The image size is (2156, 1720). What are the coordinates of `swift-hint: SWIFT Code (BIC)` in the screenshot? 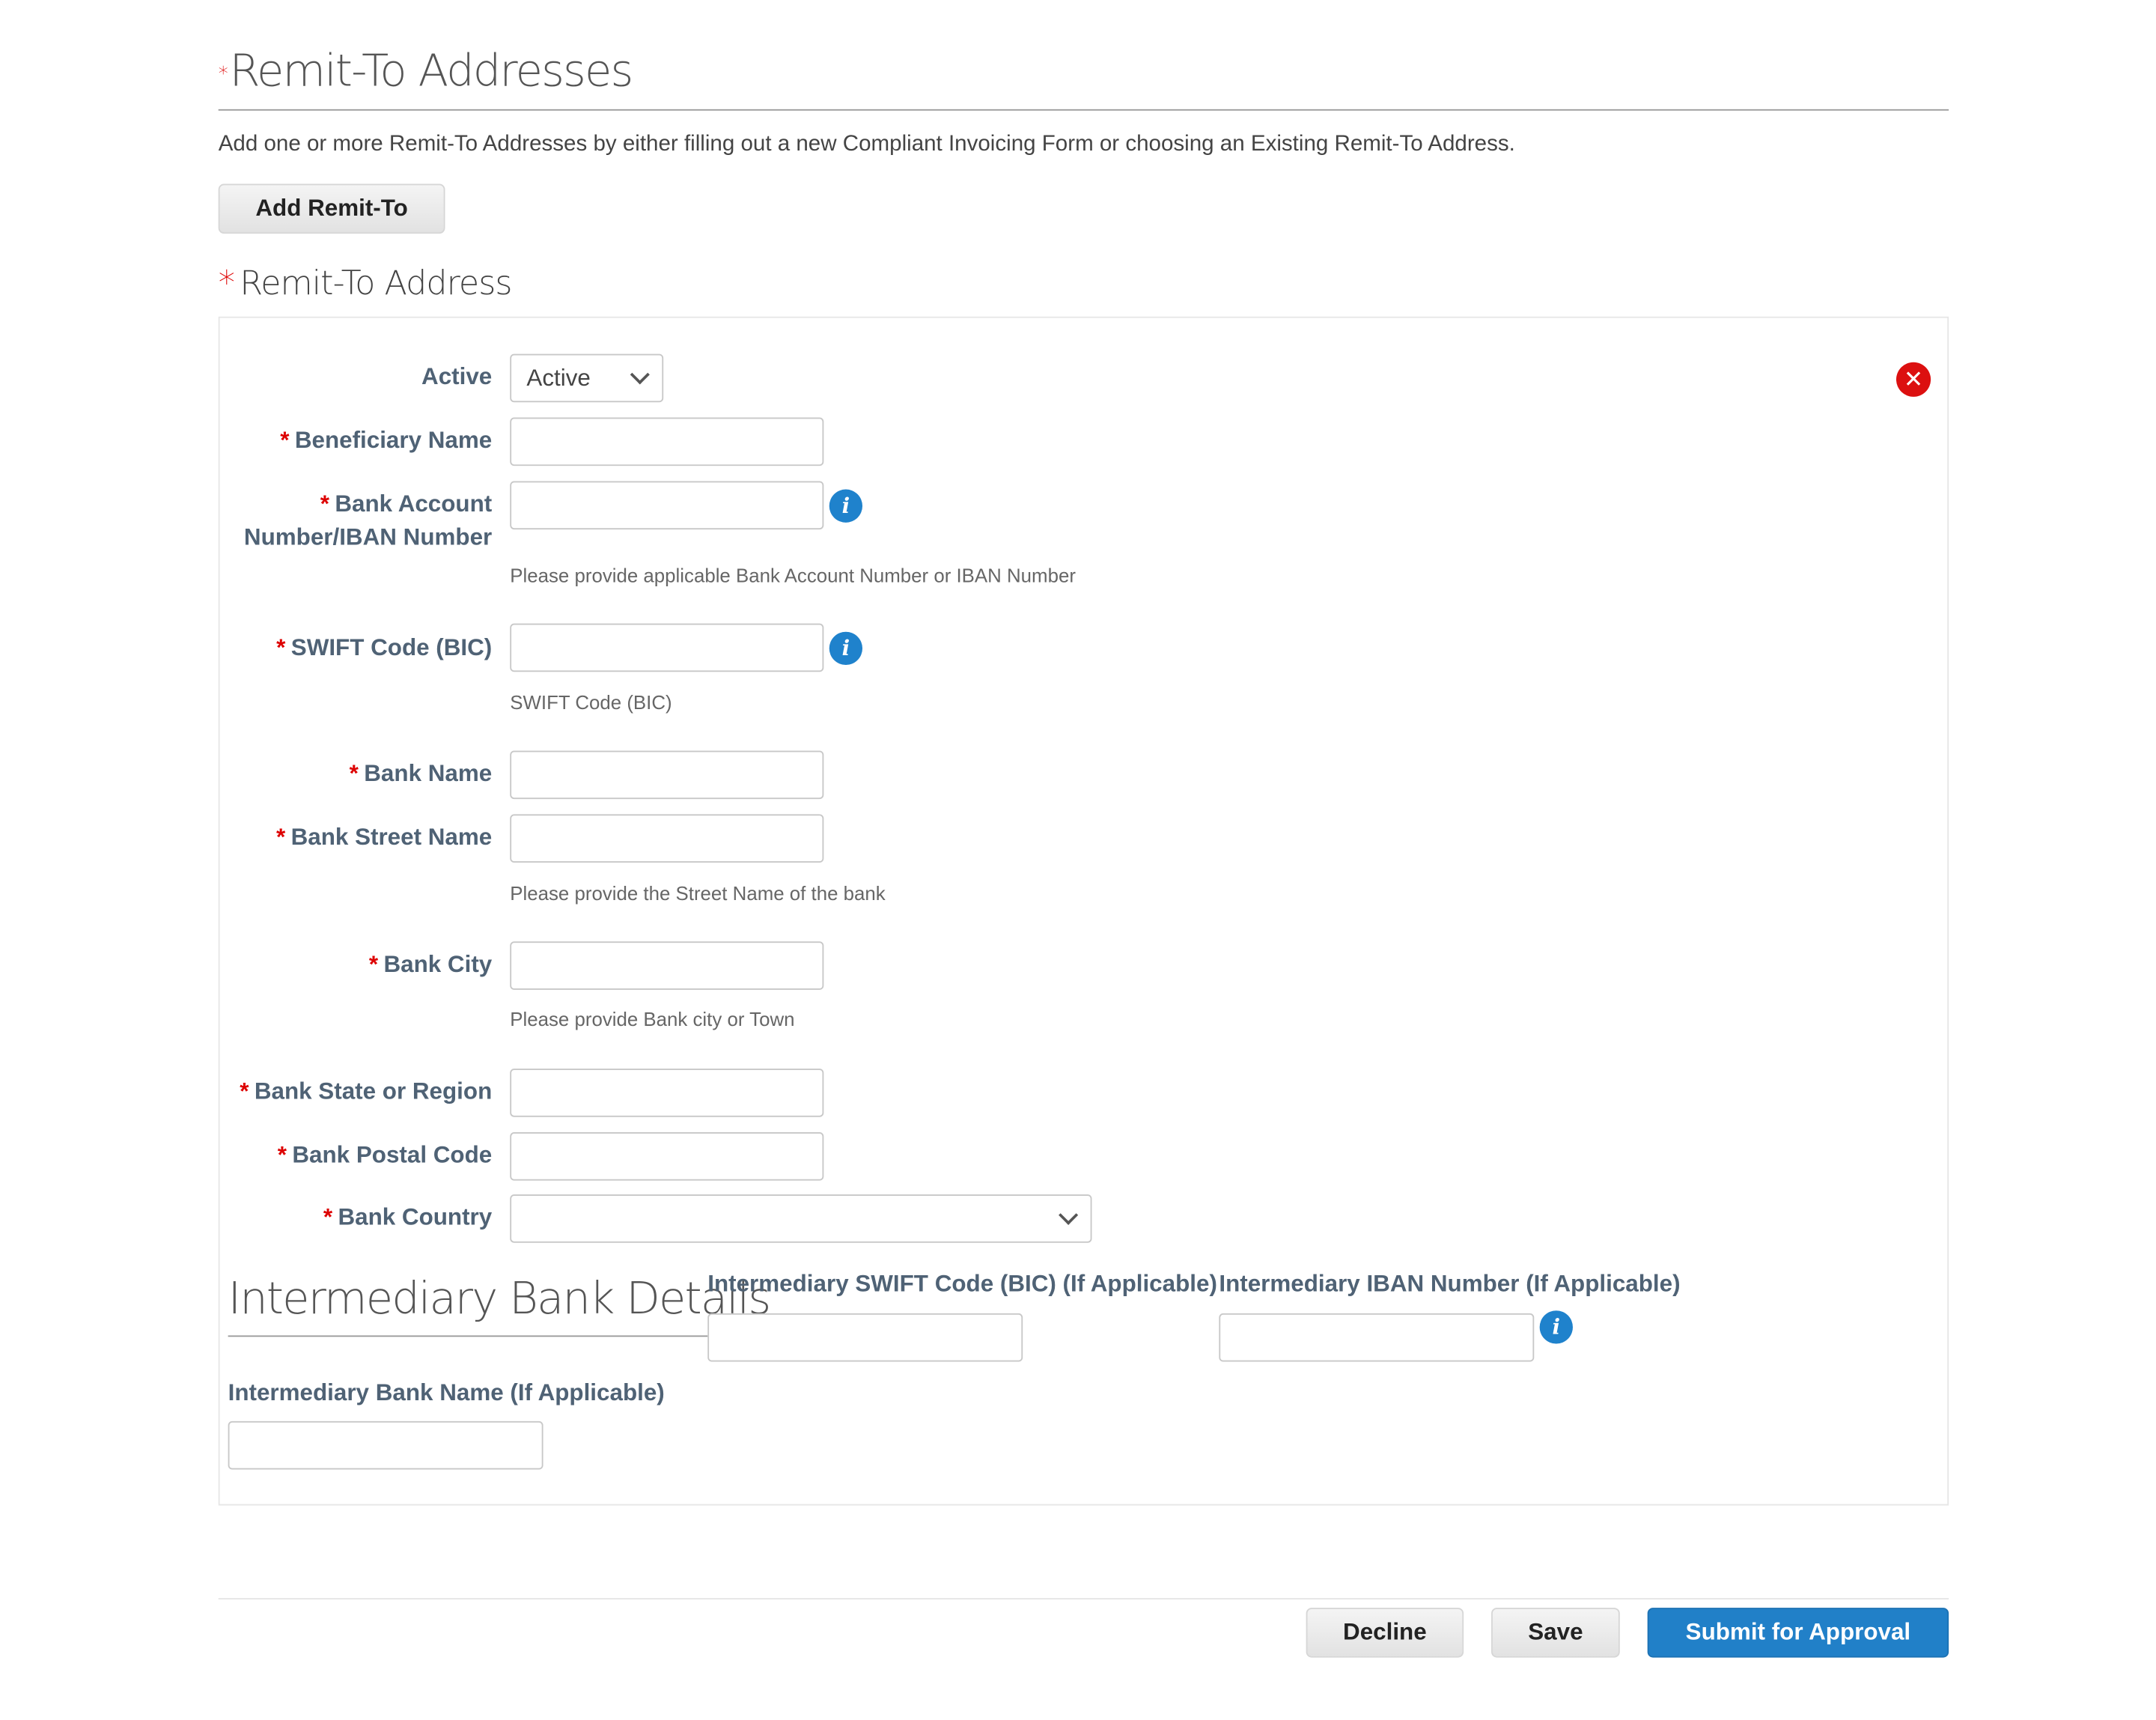 It's located at (591, 702).